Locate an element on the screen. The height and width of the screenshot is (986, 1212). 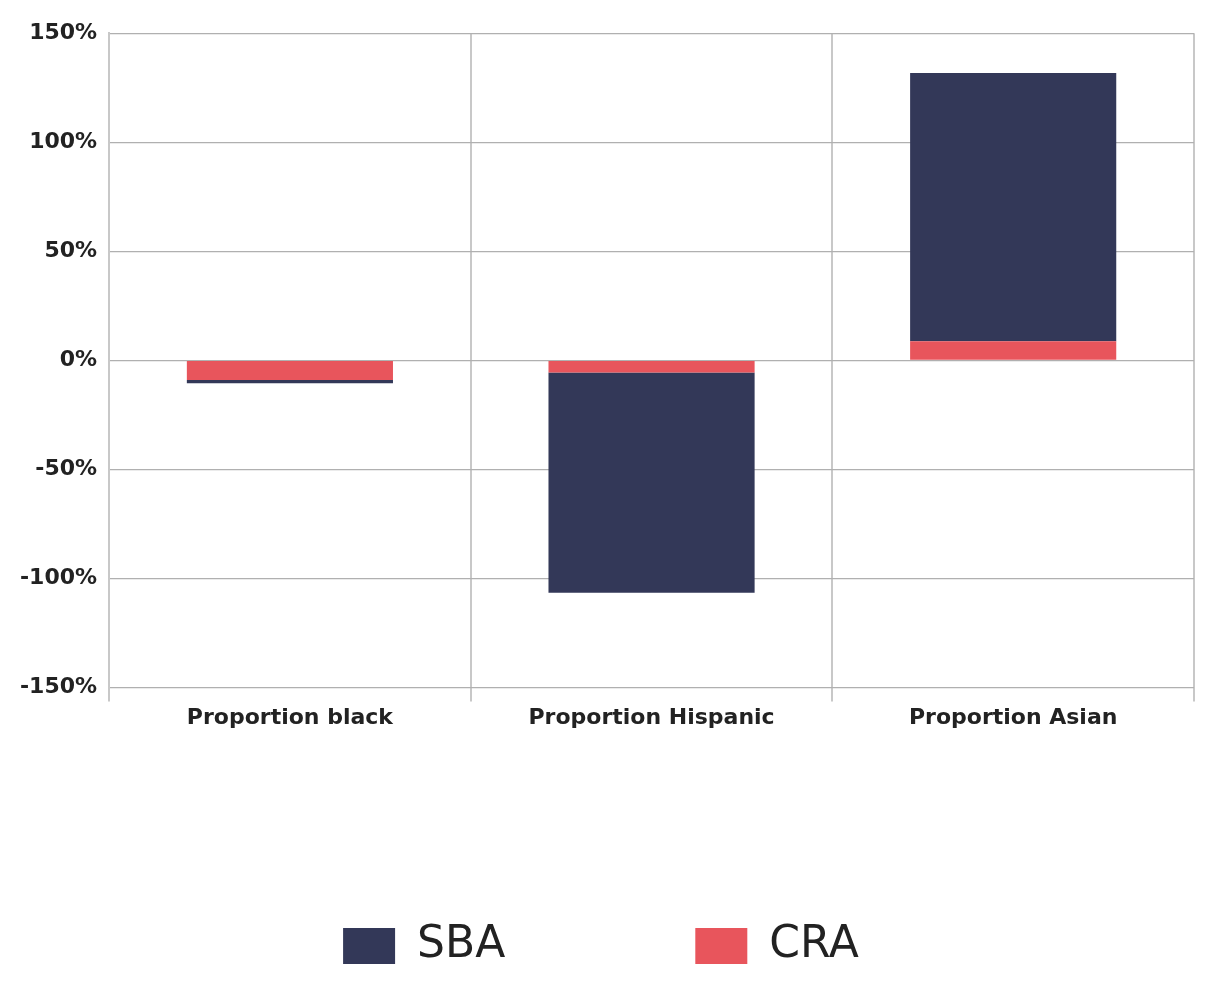
x-tick-label: Proportion Hispanic is located at coordinates (651, 716).